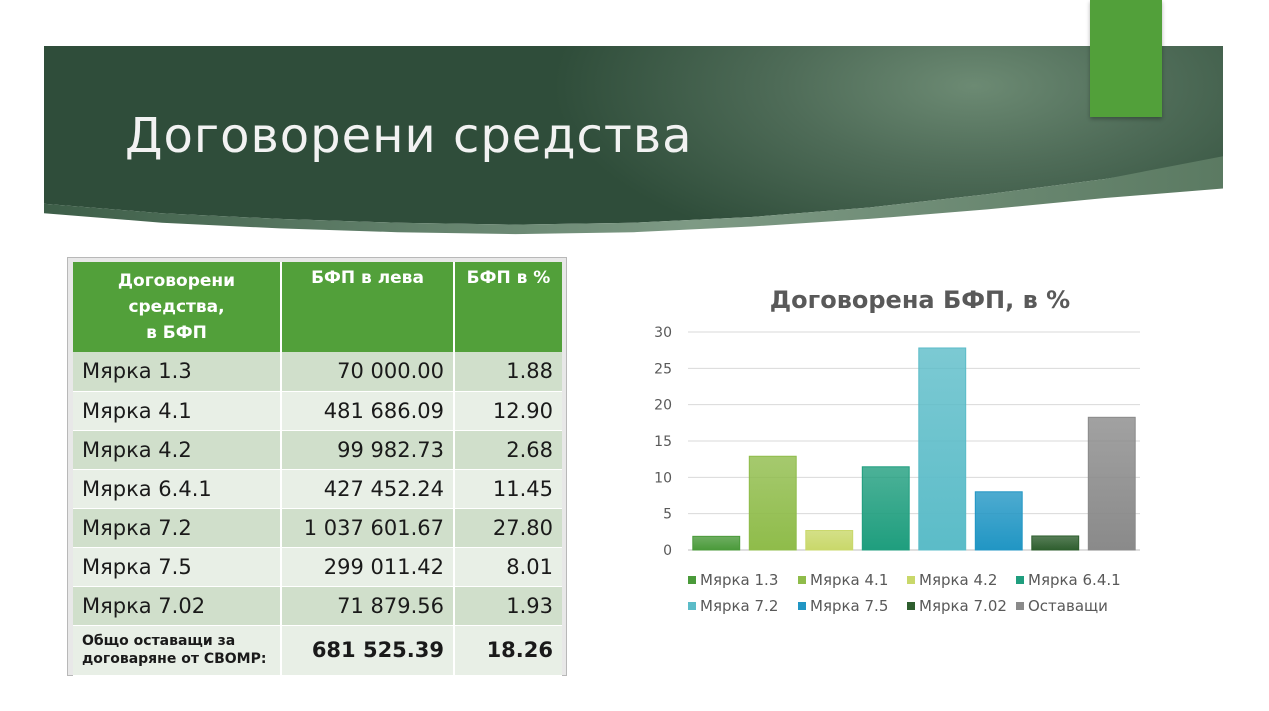  Describe the element at coordinates (508, 411) in the screenshot. I see `row-percent: 12.90` at that location.